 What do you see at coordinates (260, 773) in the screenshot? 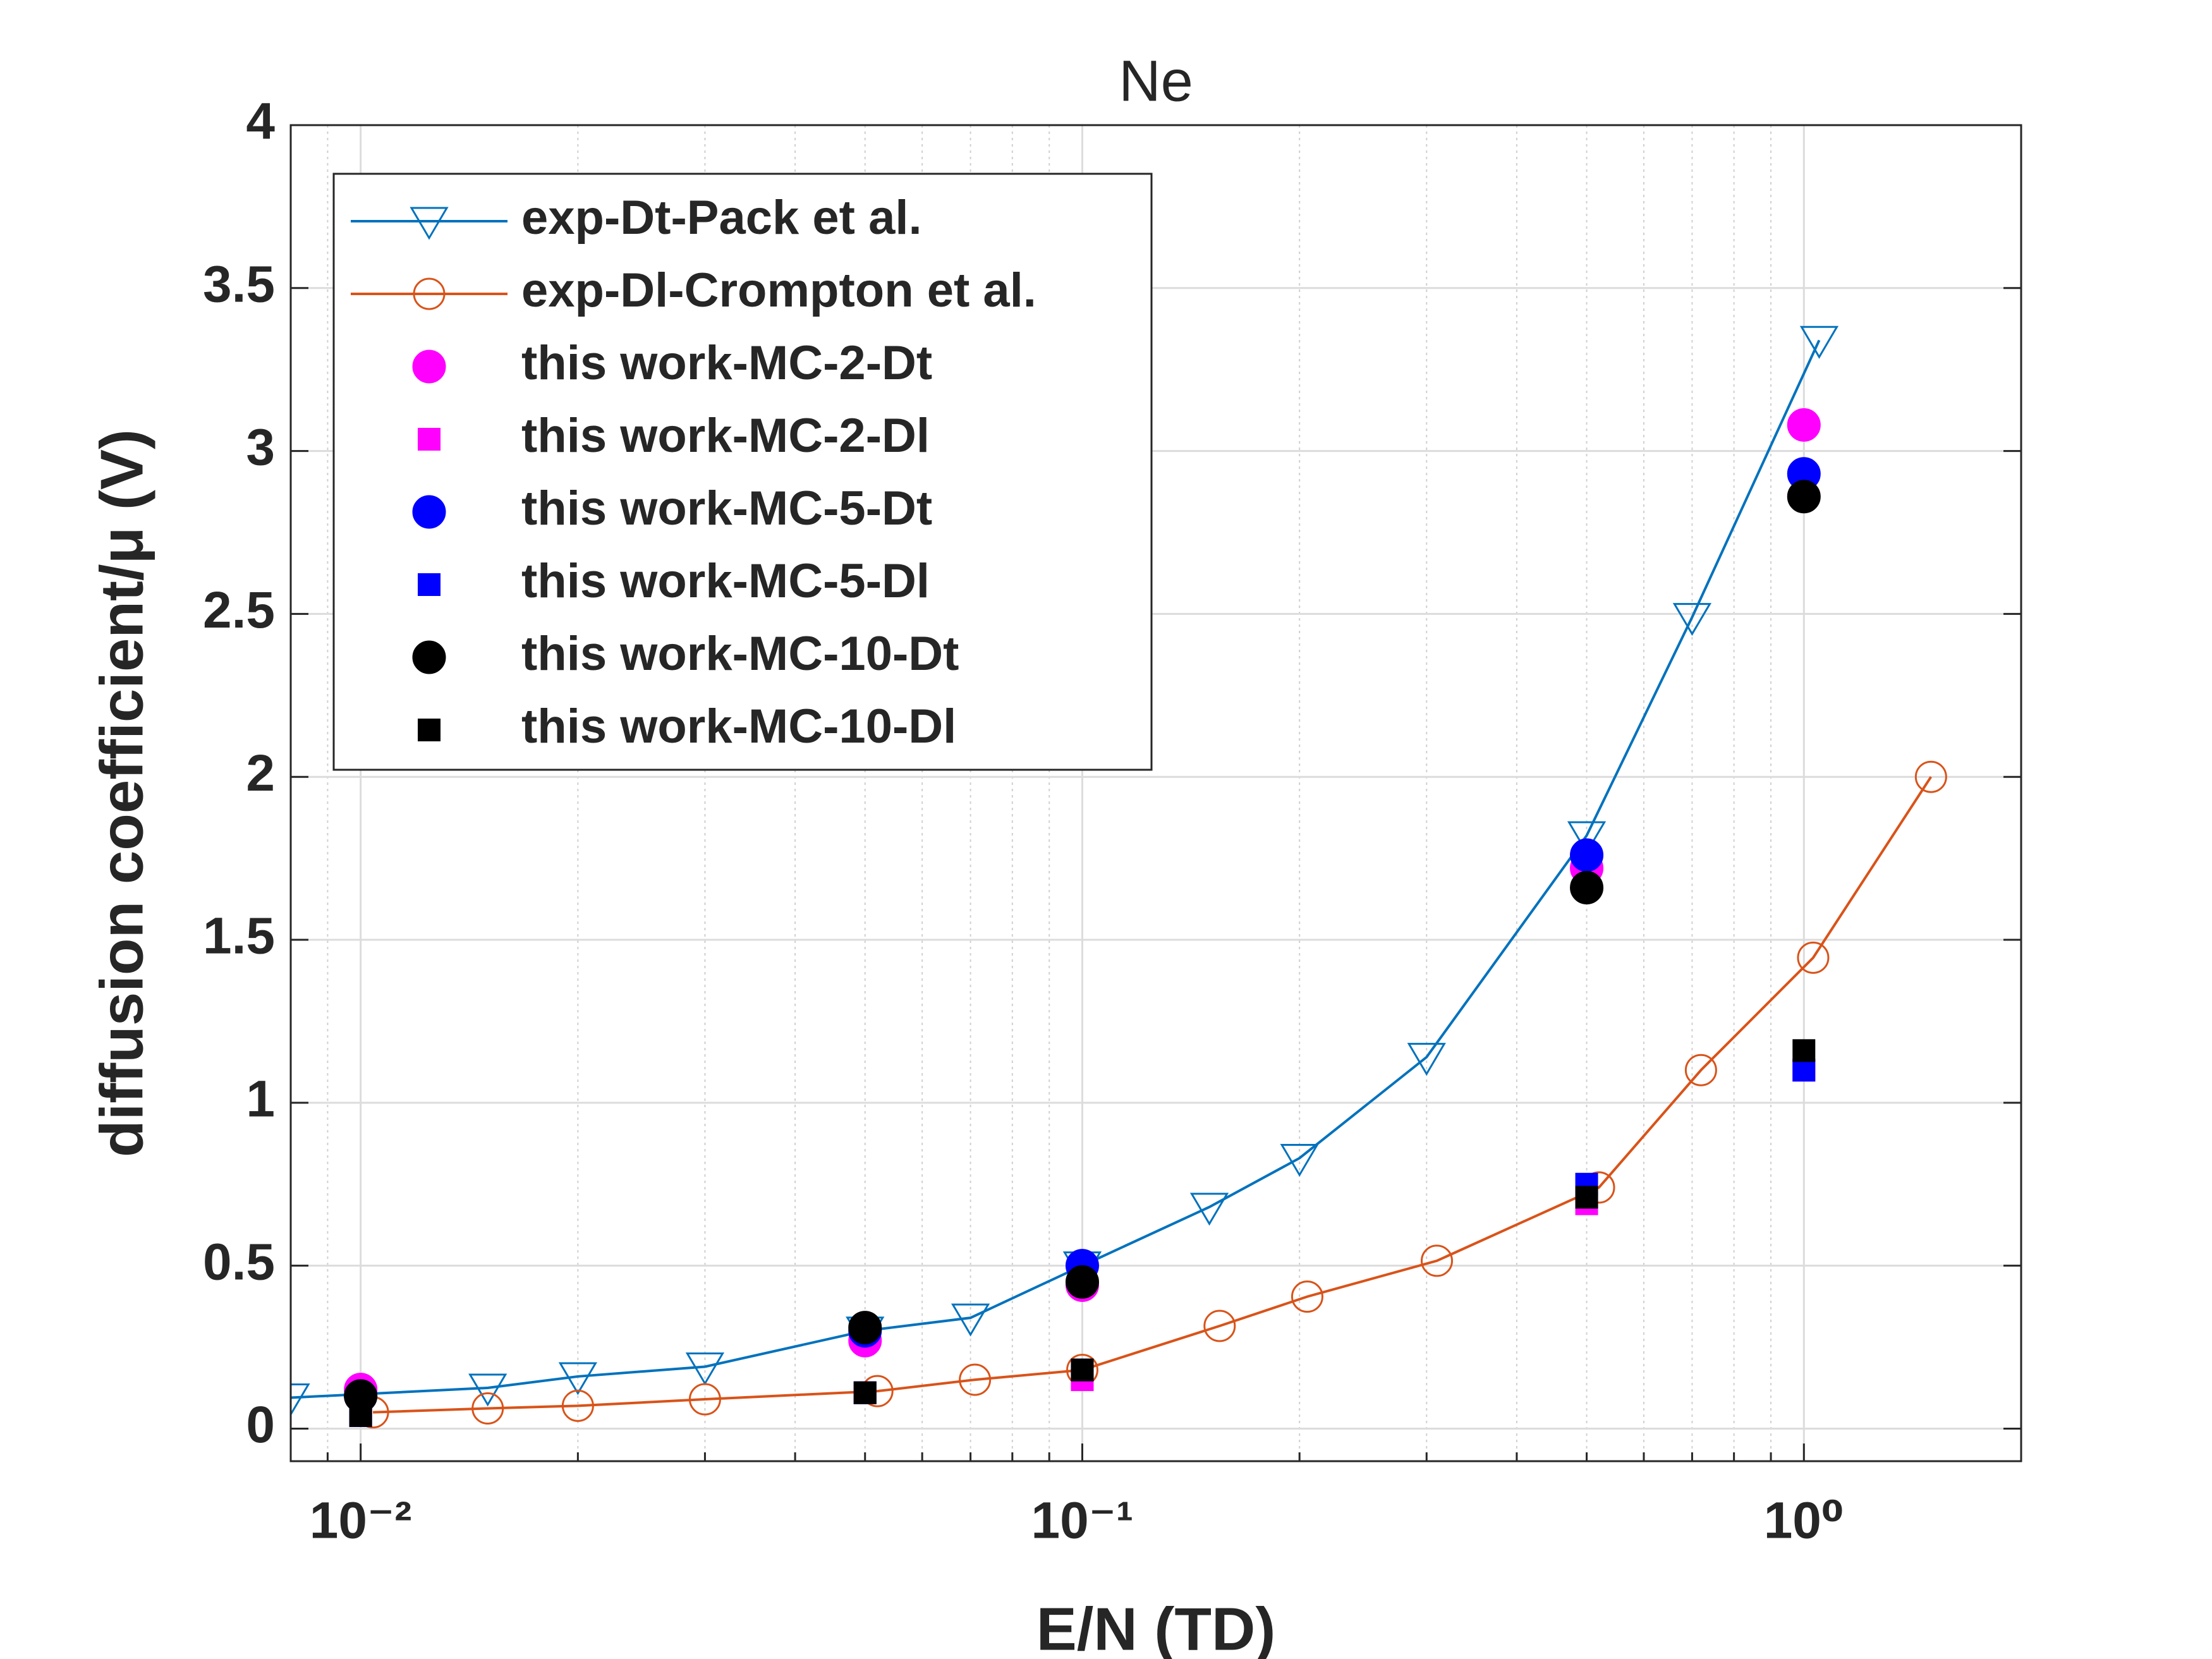
I see `y-tick-label: 2` at bounding box center [260, 773].